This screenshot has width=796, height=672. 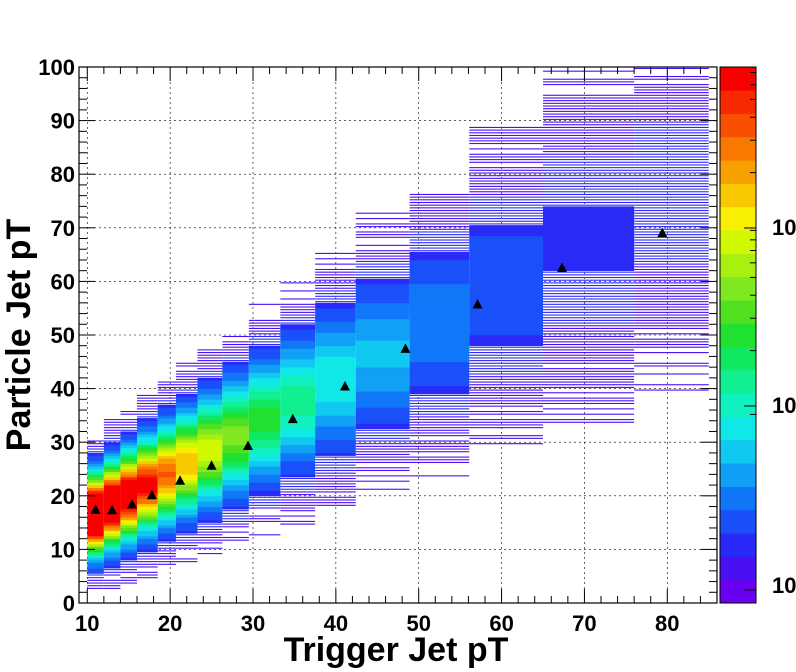 What do you see at coordinates (63, 335) in the screenshot?
I see `y-tick-label: 50` at bounding box center [63, 335].